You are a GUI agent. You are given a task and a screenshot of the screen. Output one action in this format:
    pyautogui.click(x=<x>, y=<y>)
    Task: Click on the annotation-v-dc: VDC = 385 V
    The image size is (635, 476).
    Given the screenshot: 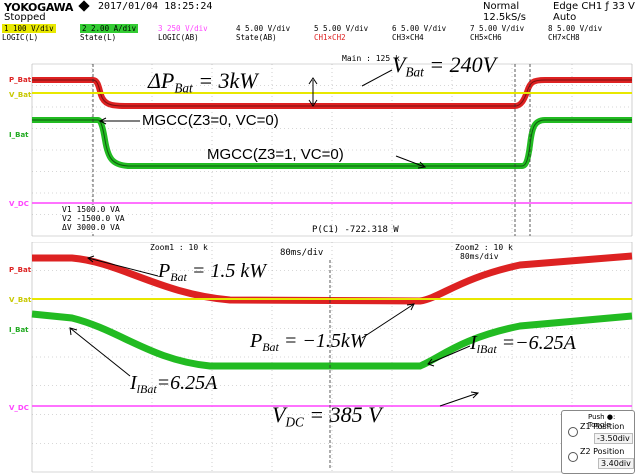 What is the action you would take?
    pyautogui.click(x=327, y=416)
    